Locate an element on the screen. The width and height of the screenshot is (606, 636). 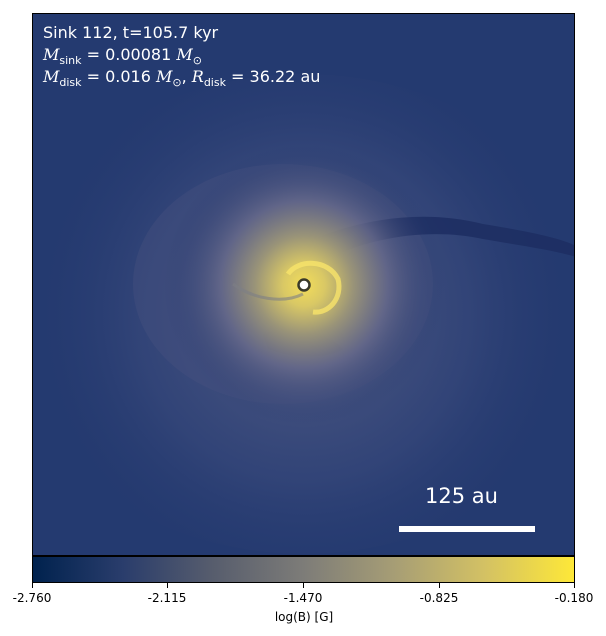
colorbar-tick-label: -1.470 is located at coordinates (303, 598).